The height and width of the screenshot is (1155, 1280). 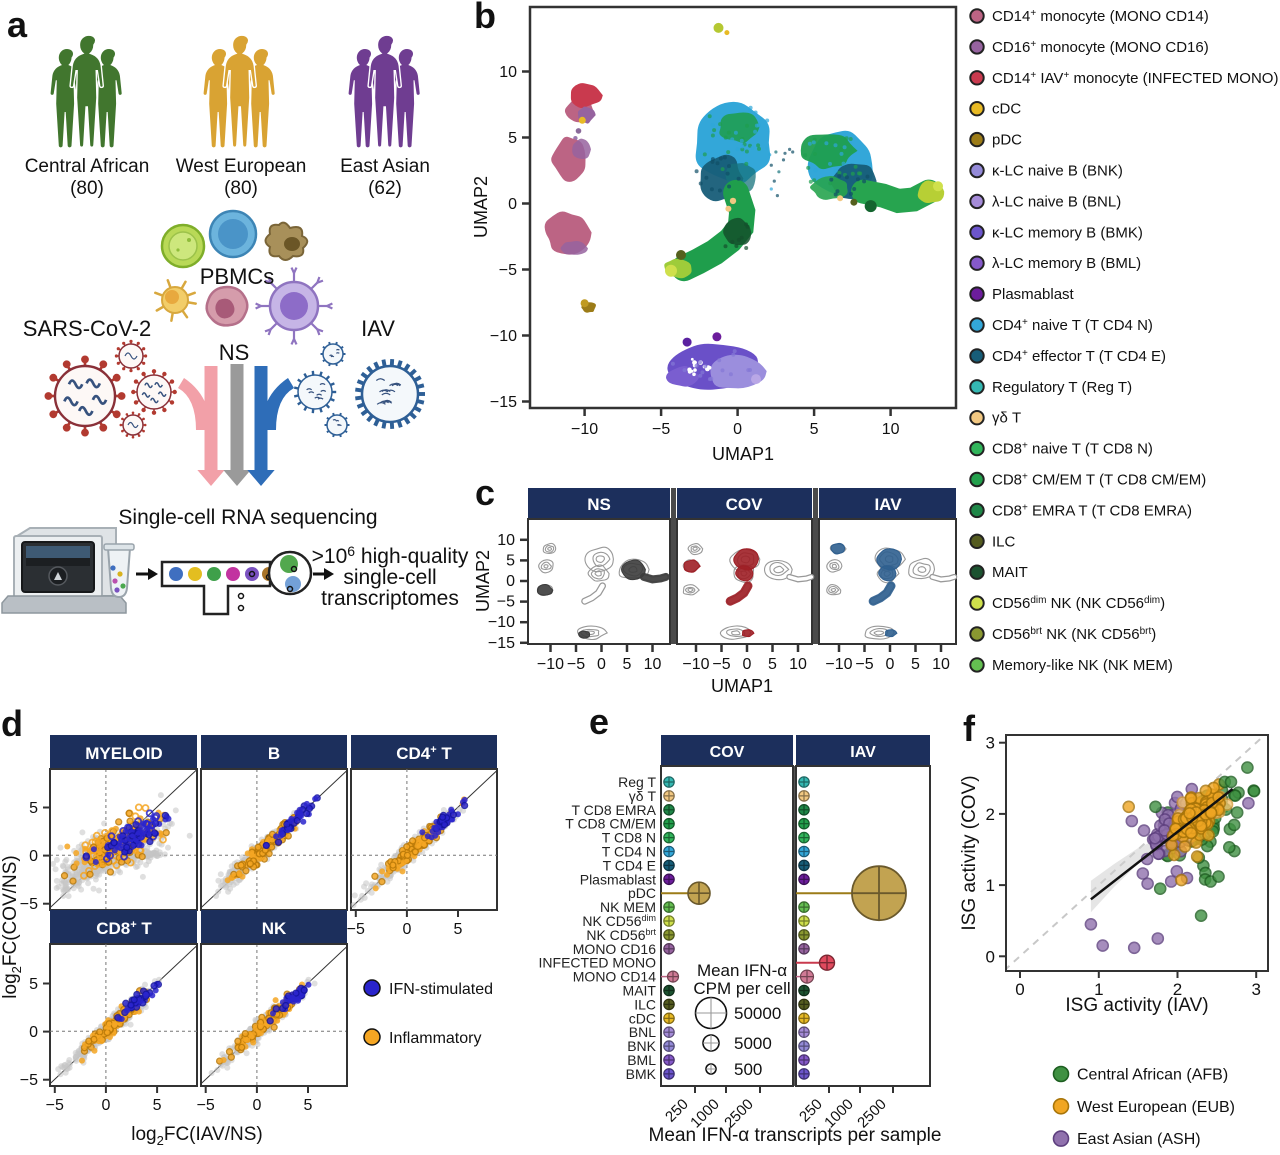 I want to click on svg-text: 50000, so click(x=757, y=1013).